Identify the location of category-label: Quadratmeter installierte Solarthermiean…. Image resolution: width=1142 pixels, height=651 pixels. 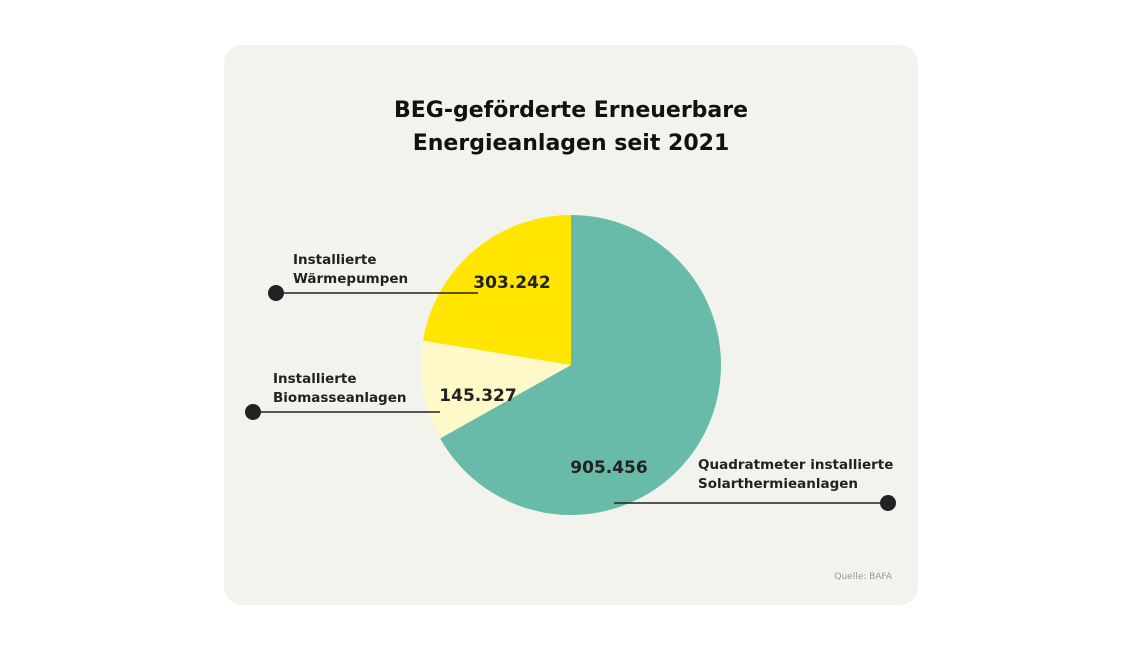
(796, 474).